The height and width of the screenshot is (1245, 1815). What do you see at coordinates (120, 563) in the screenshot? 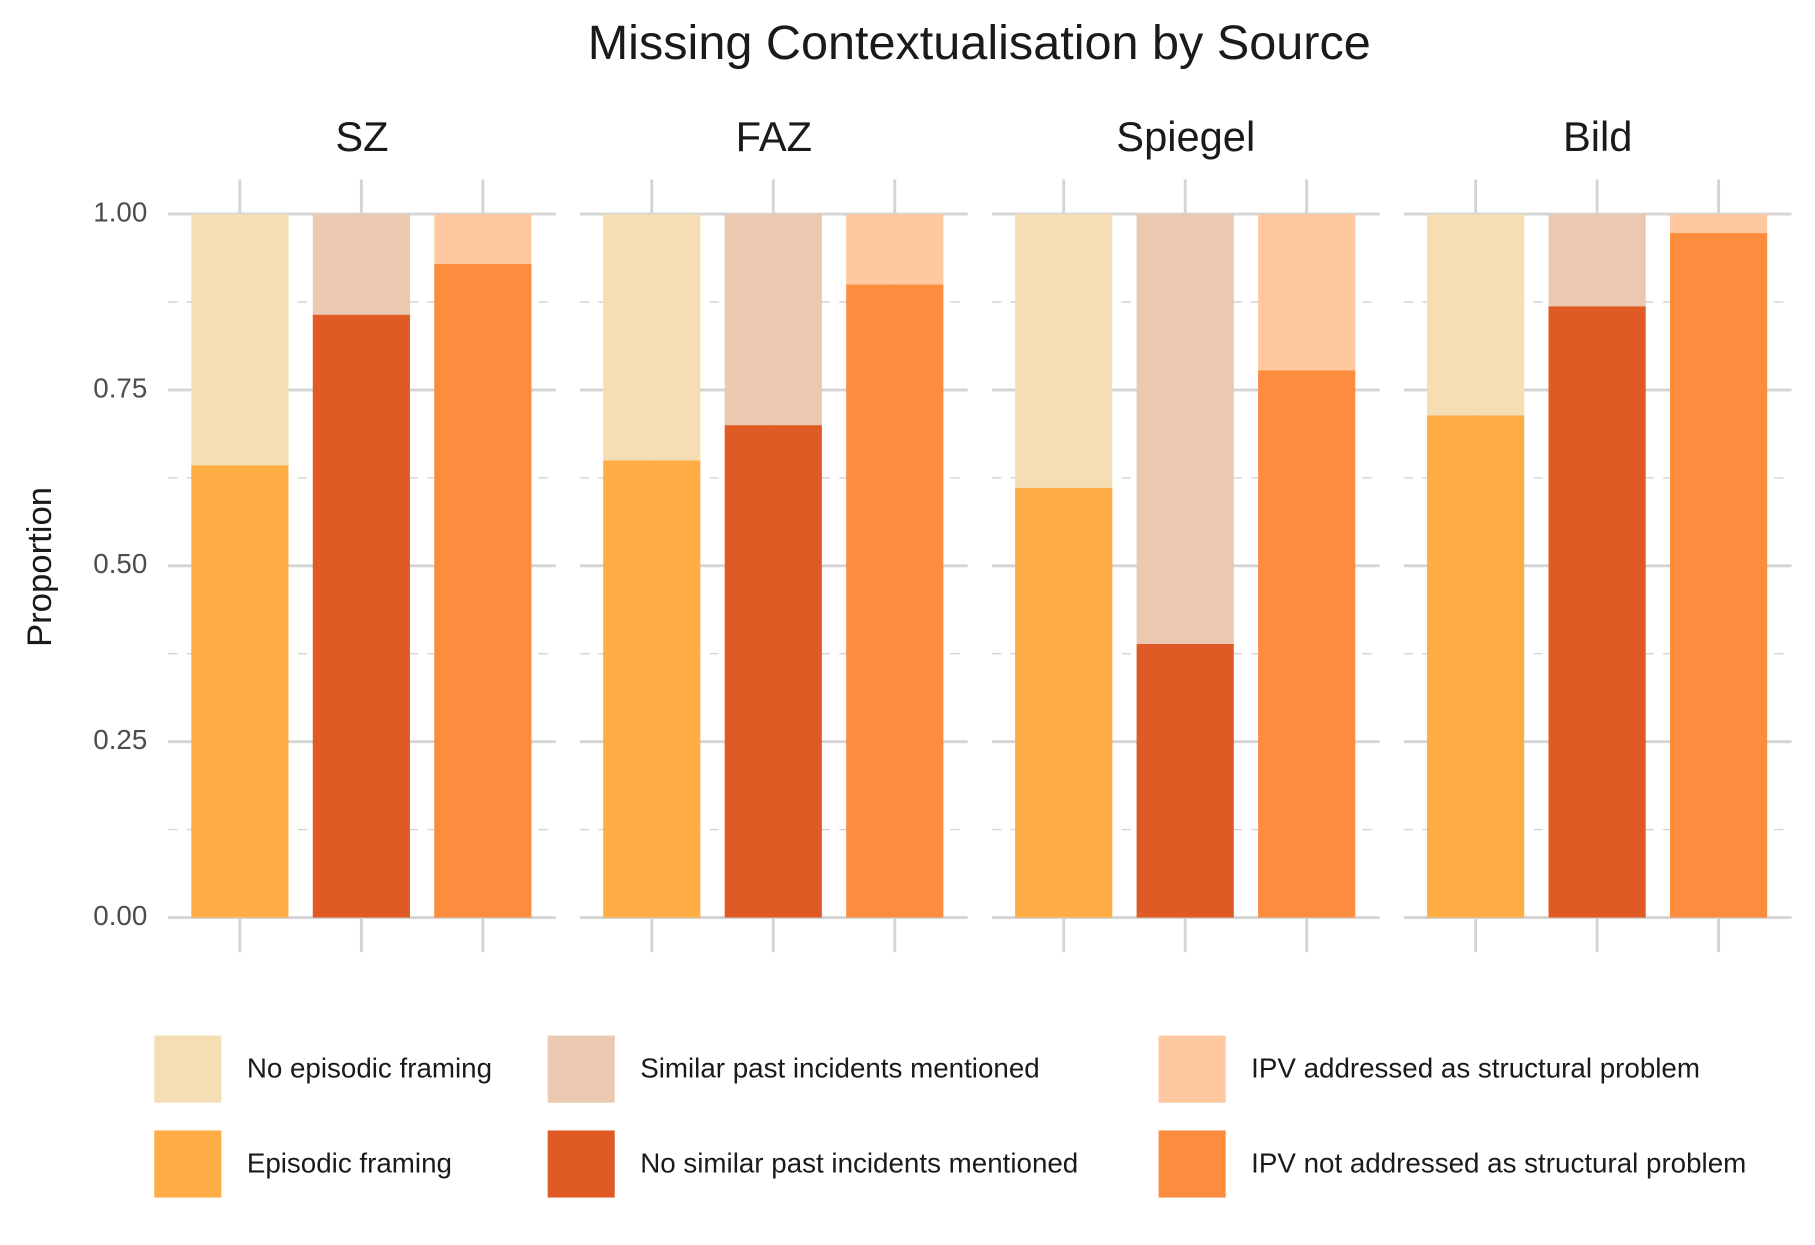
I see `y-tick-label: 0.50` at bounding box center [120, 563].